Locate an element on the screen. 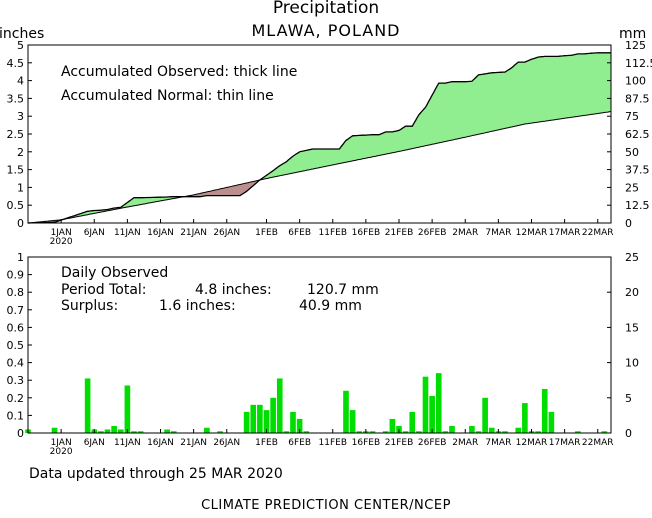  bottom-x-tick-label: 11FEB is located at coordinates (333, 443).